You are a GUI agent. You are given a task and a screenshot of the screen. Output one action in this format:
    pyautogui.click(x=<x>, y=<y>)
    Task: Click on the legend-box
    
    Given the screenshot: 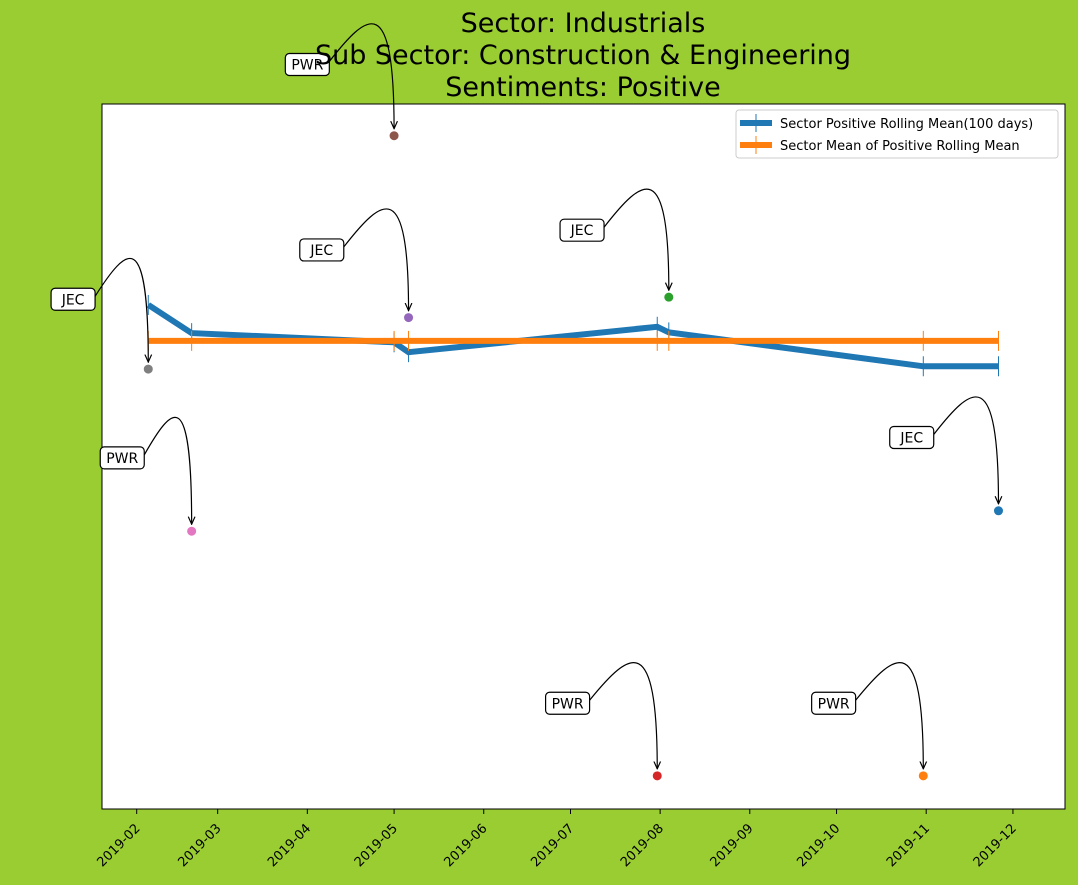 What is the action you would take?
    pyautogui.click(x=897, y=134)
    